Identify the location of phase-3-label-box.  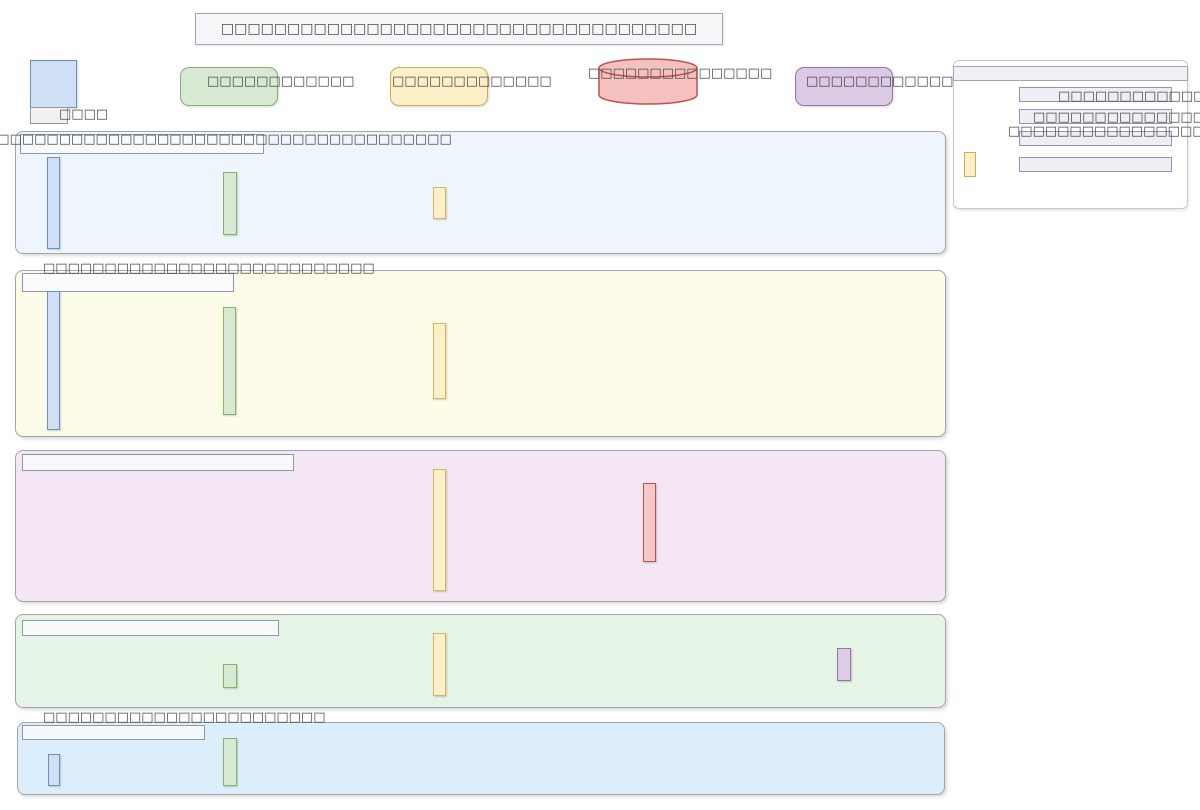
(158, 462).